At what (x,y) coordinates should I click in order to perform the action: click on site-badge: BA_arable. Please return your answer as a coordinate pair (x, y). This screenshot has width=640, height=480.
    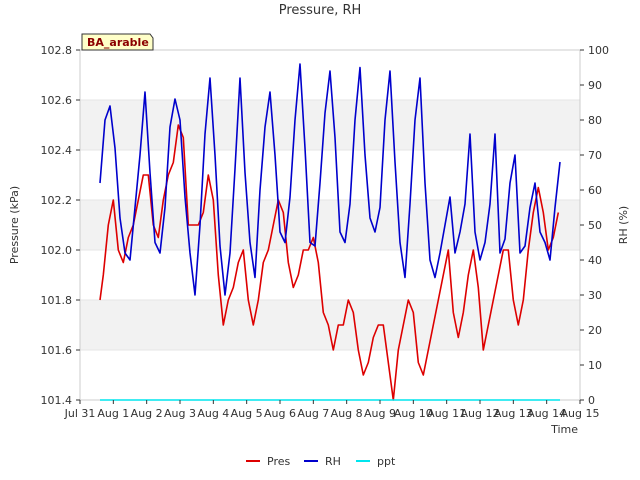
    Looking at the image, I should click on (117, 42).